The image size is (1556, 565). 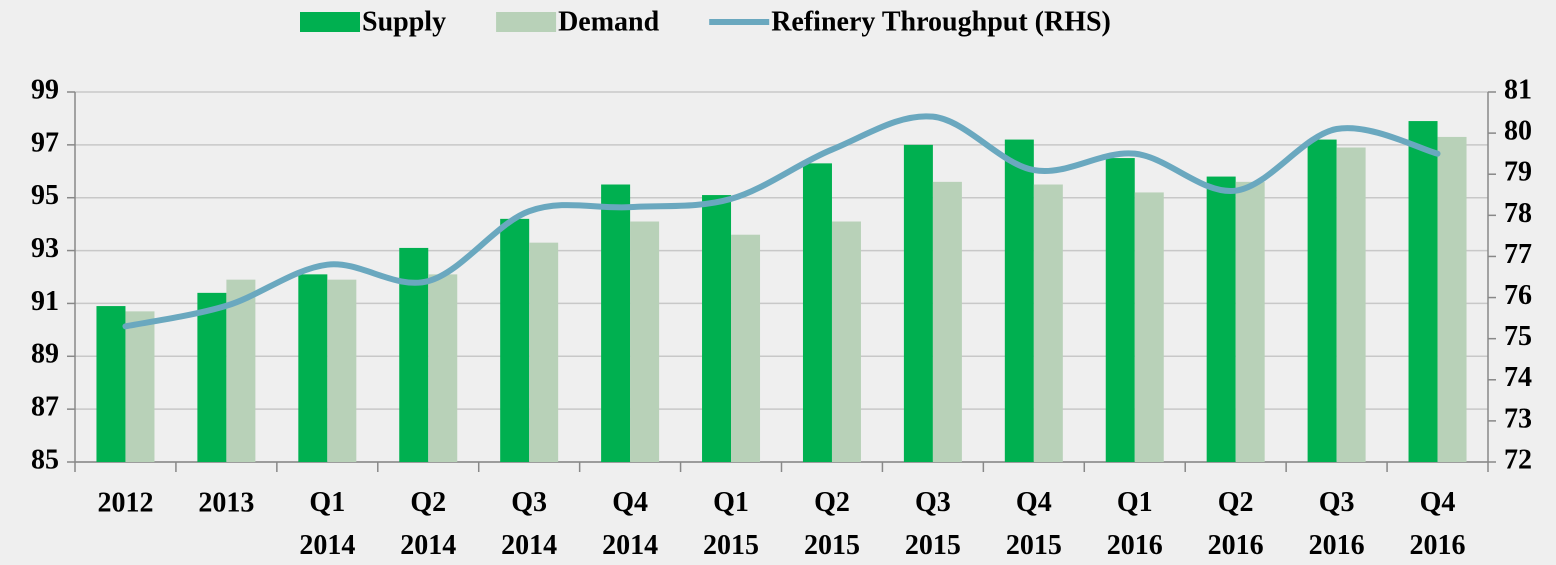 I want to click on y-tick-label: 97, so click(x=45, y=142).